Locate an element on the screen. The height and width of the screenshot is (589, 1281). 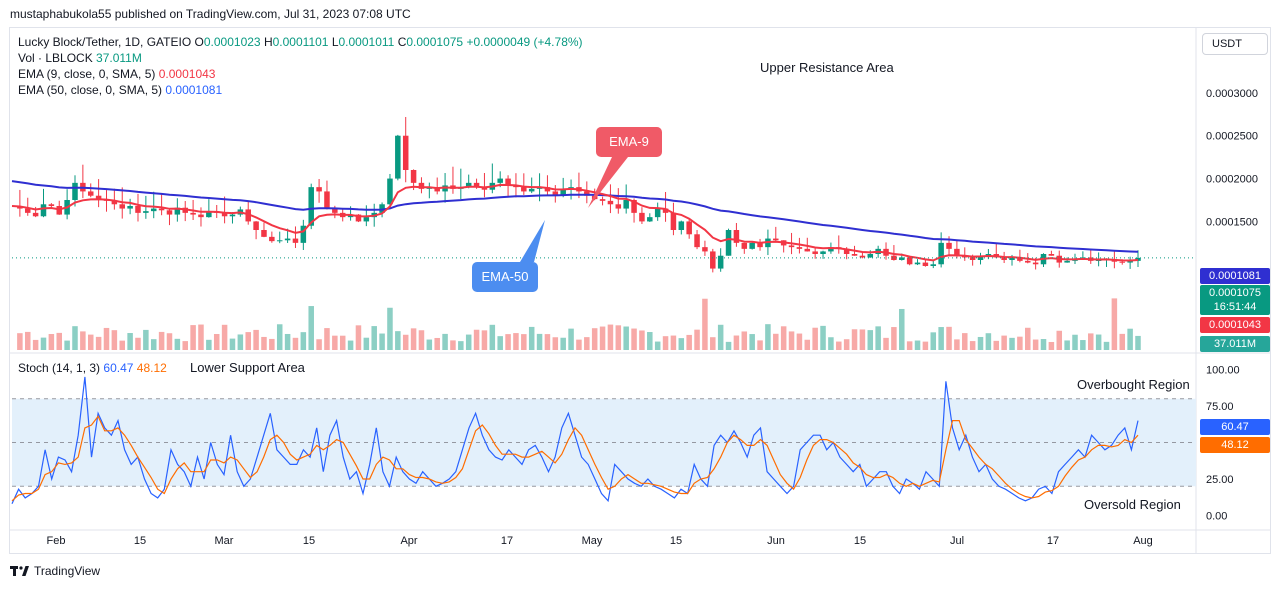
overbought-label: Overbought Region is located at coordinates (1133, 384).